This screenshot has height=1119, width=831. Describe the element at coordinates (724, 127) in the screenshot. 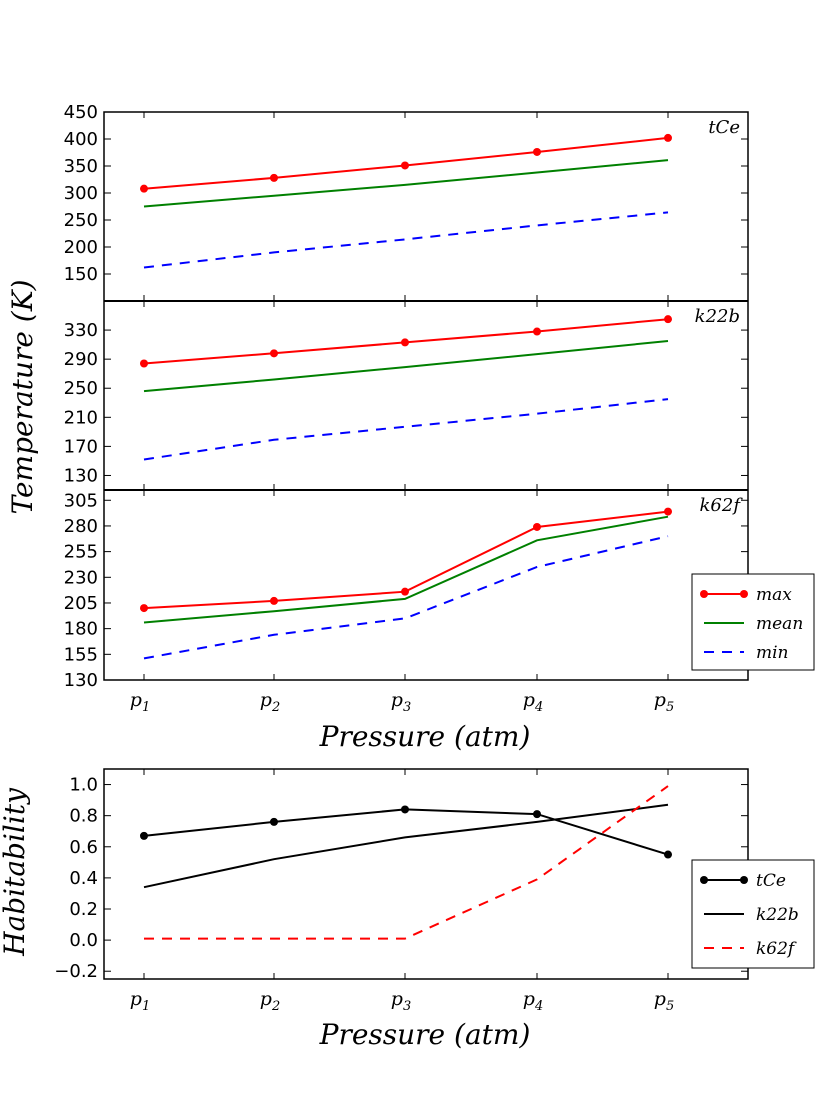

I see `panel-label: tCe` at that location.